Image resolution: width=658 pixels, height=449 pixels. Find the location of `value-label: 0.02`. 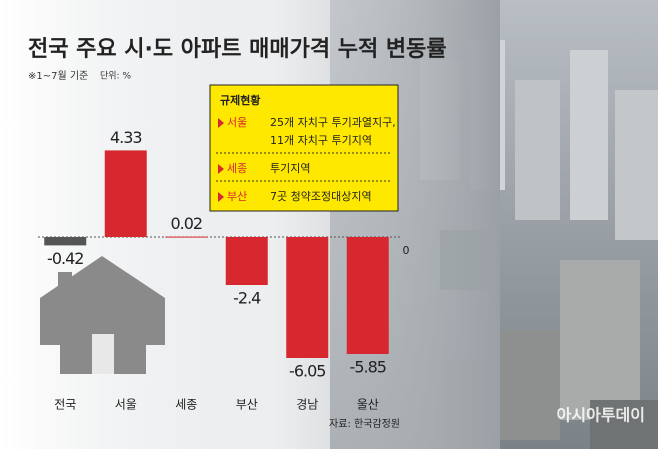

value-label: 0.02 is located at coordinates (186, 223).